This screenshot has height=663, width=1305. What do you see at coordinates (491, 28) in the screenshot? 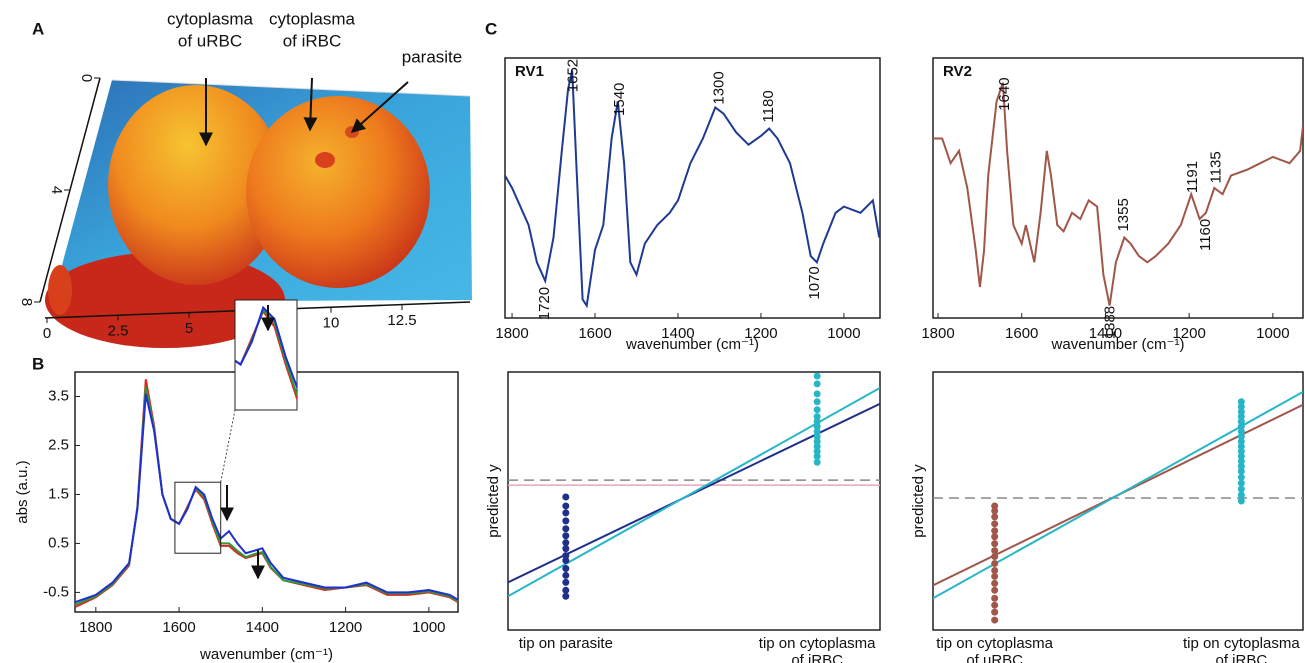
I see `panel-label: C` at bounding box center [491, 28].